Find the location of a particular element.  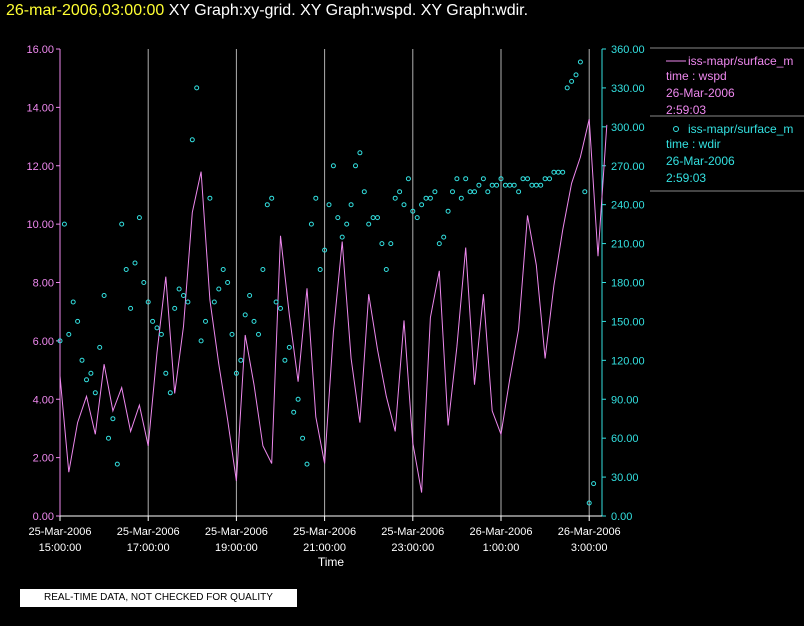

quality-note: REAL-TIME DATA, NOT CHECKED FOR QUALITY is located at coordinates (158, 598).